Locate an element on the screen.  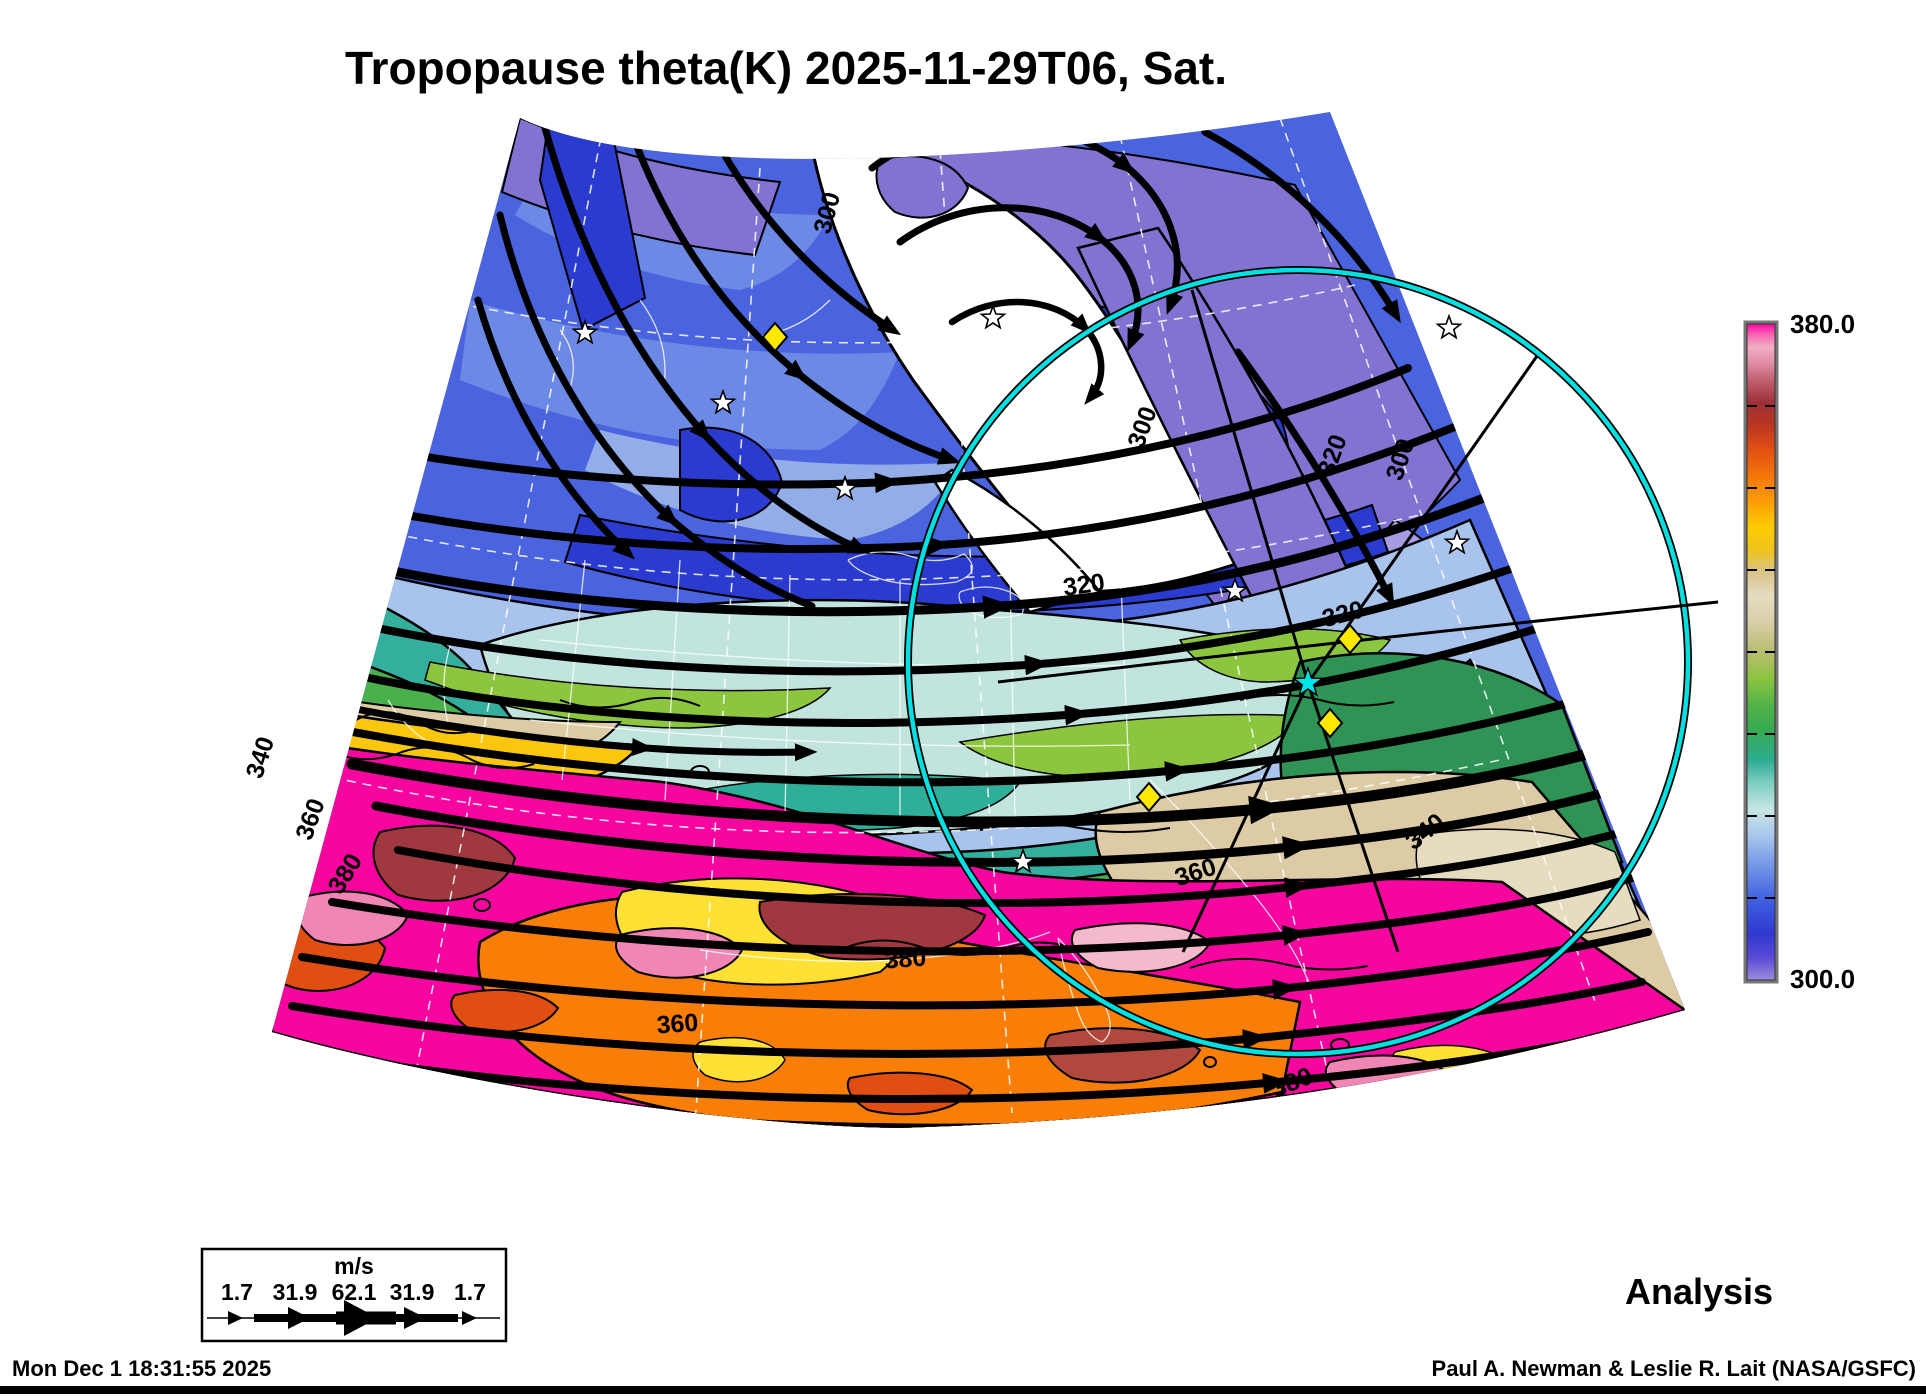
colorbar: 380.0 300.0 is located at coordinates (1799, 651).